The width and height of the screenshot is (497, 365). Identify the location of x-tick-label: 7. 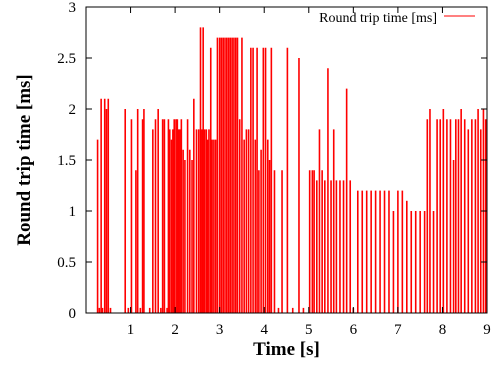
(398, 330).